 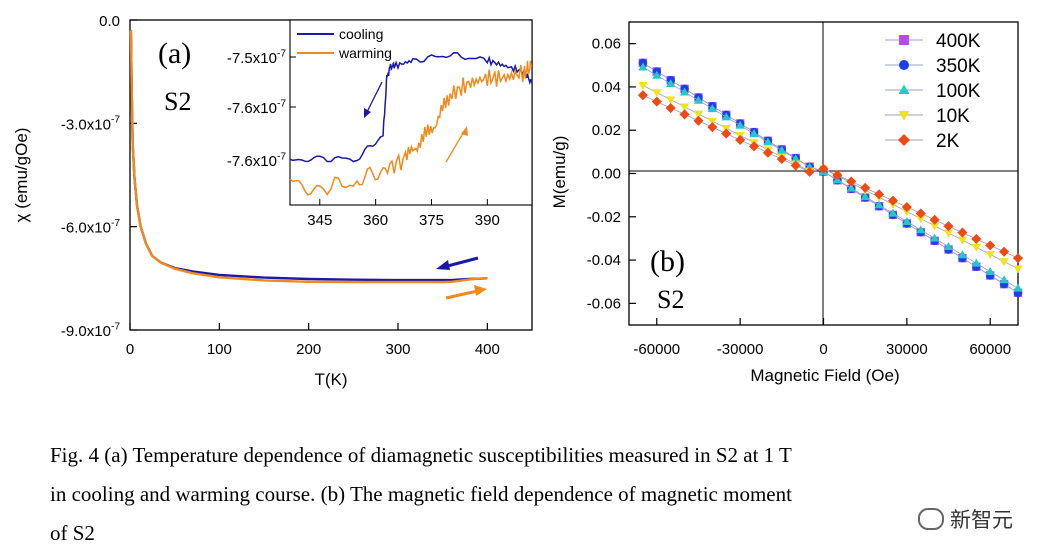 I want to click on inset-frame, so click(x=411, y=112).